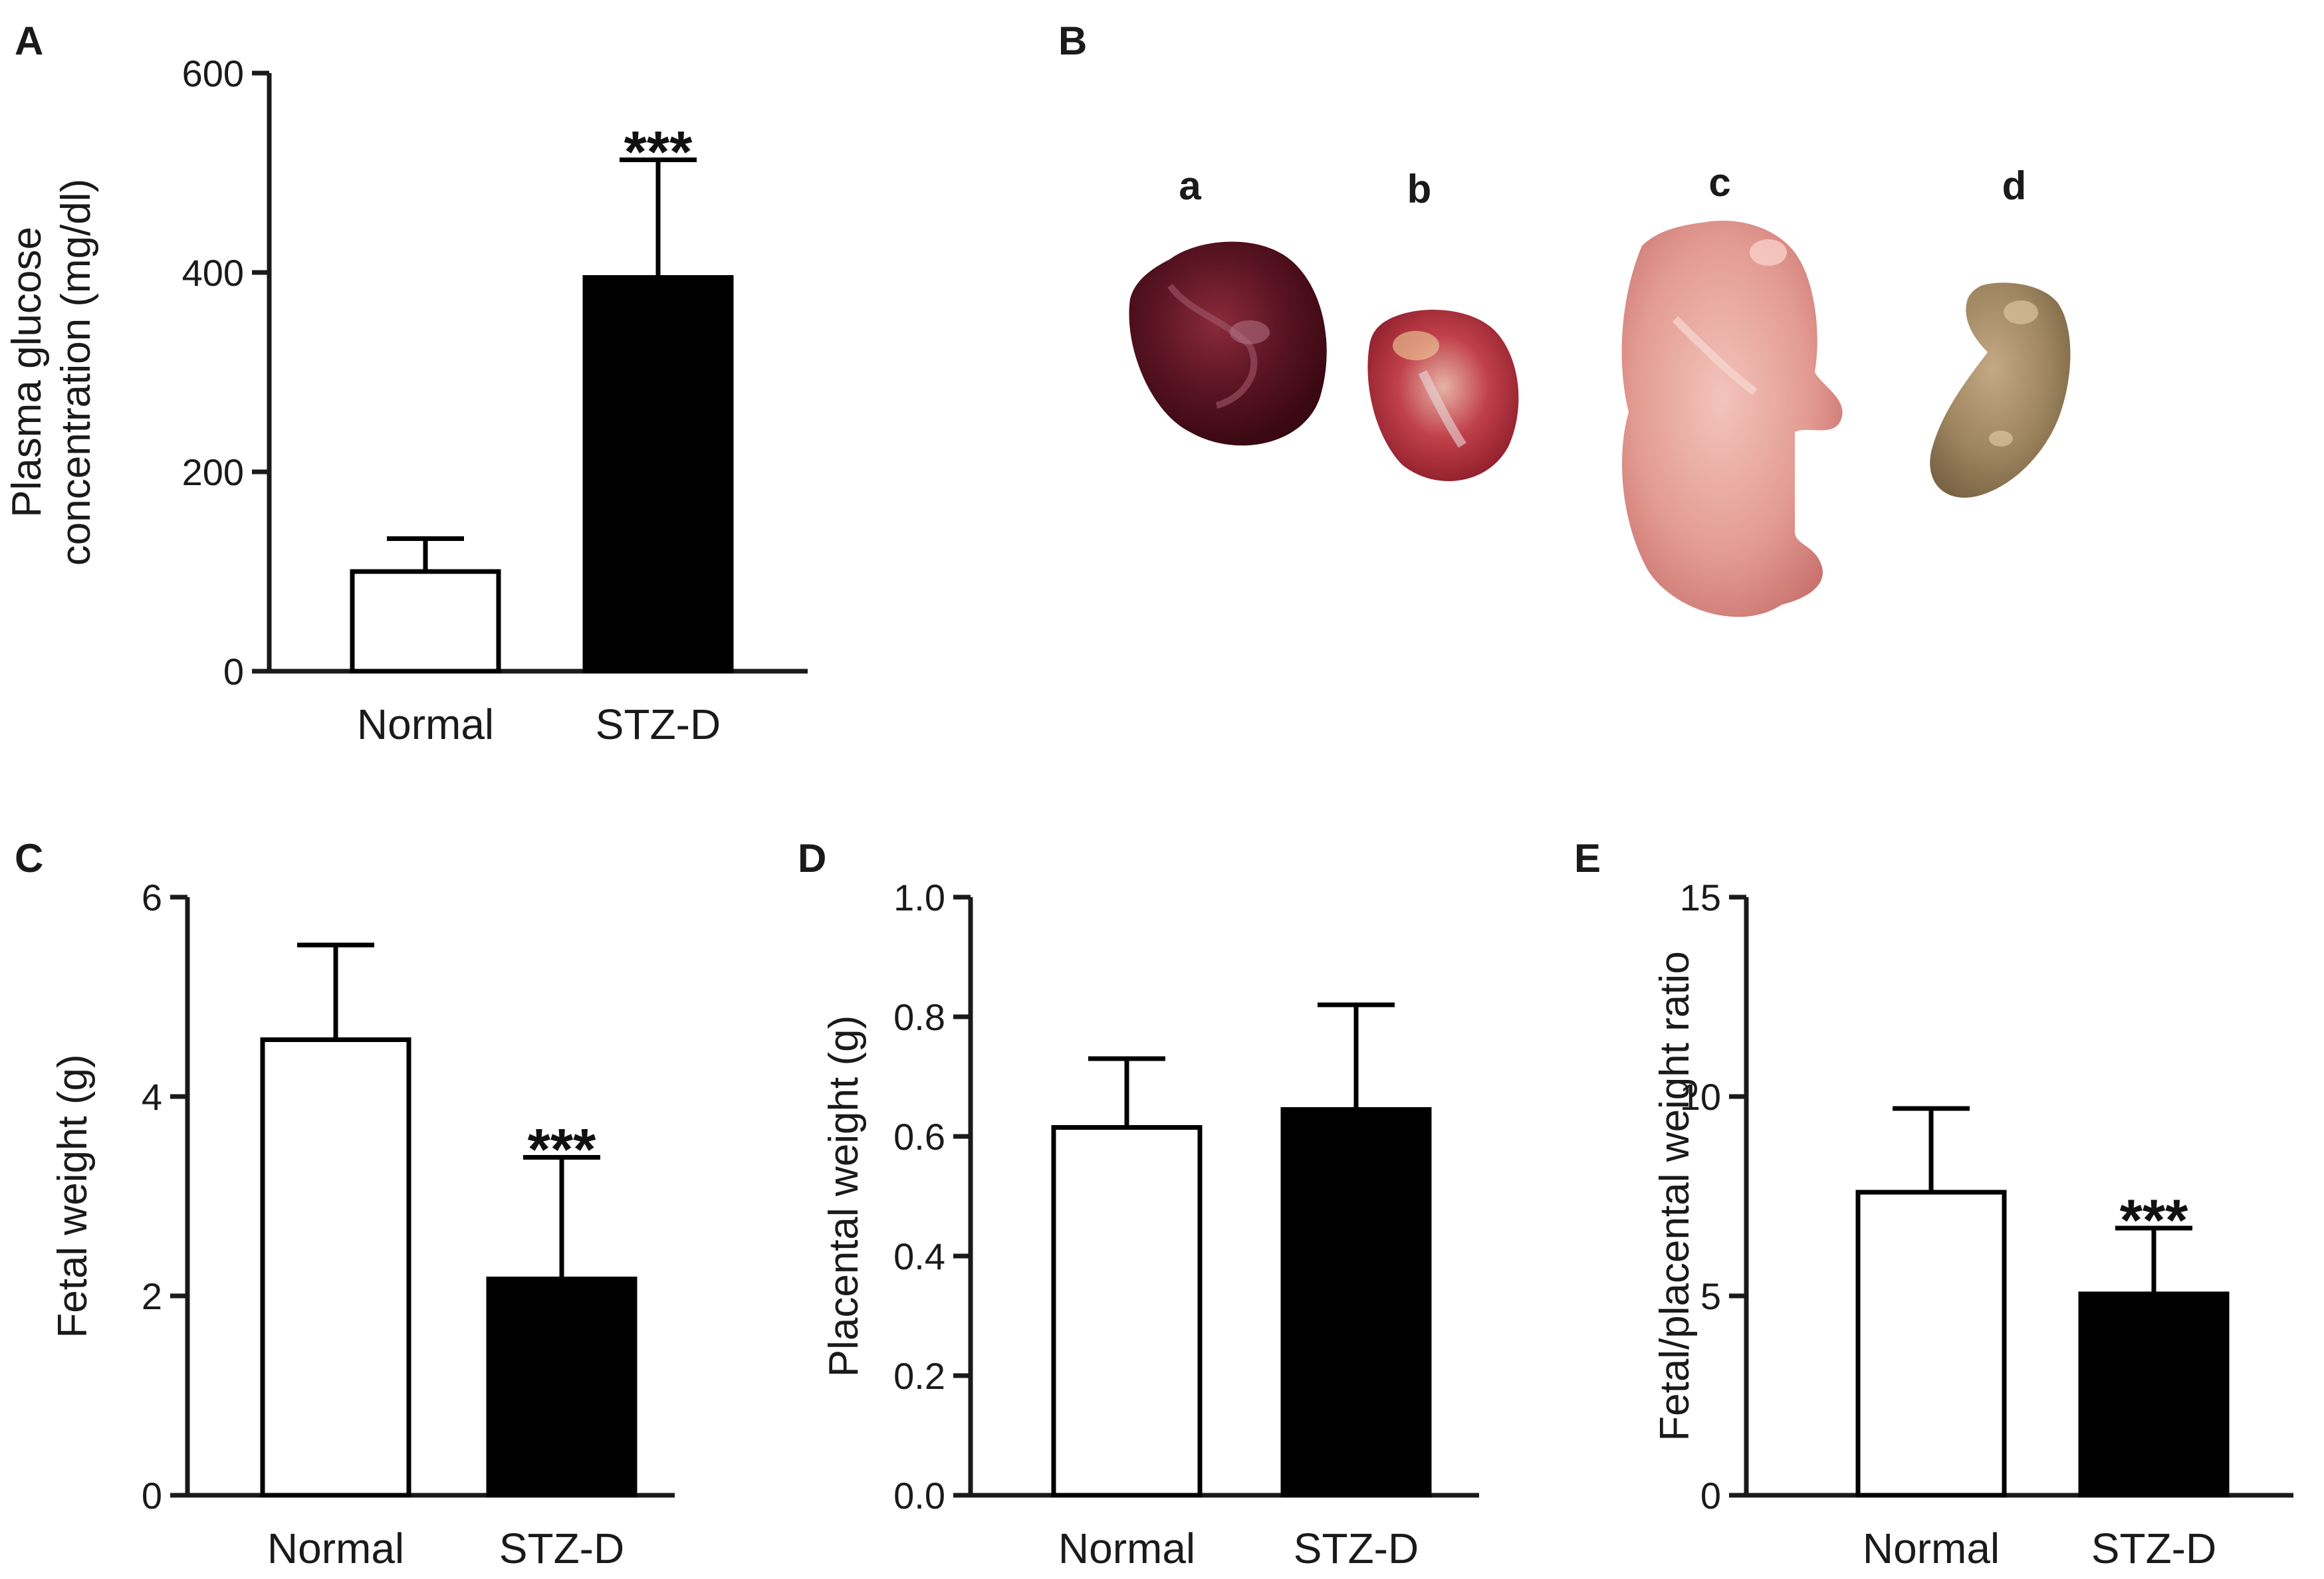 The height and width of the screenshot is (1579, 2324). Describe the element at coordinates (213, 472) in the screenshot. I see `y-tick-label: 200` at that location.